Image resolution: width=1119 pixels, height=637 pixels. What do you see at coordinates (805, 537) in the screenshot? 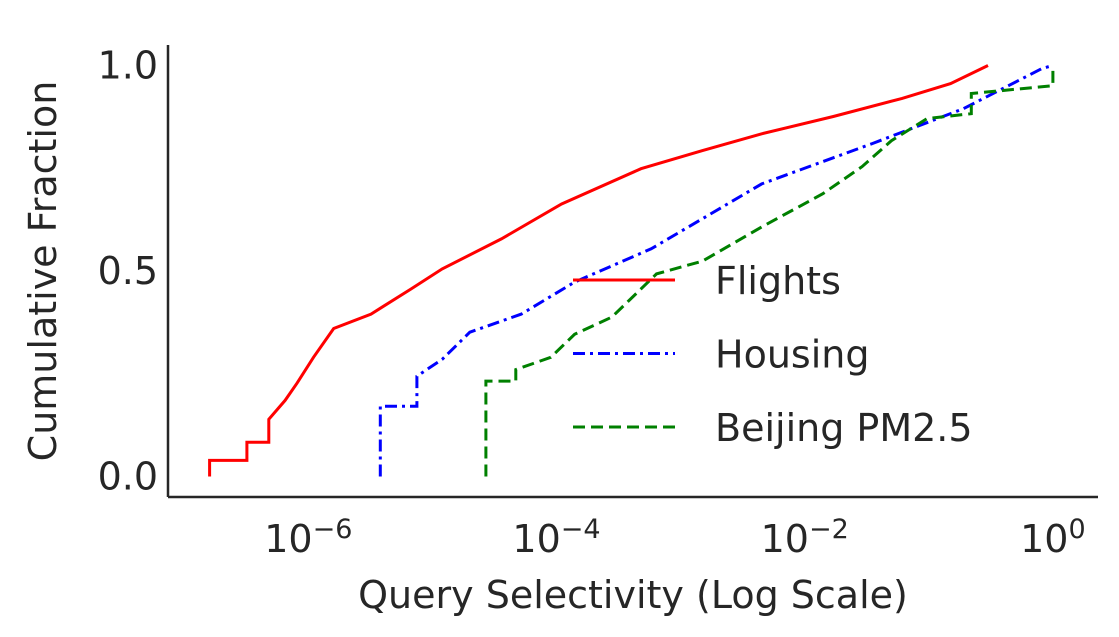
I see `x-tick-label: 10⁻²` at bounding box center [805, 537].